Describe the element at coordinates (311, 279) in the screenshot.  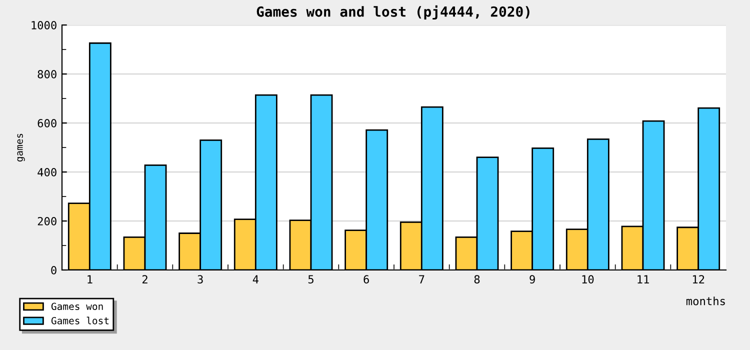
I see `x-tick-label: 5` at that location.